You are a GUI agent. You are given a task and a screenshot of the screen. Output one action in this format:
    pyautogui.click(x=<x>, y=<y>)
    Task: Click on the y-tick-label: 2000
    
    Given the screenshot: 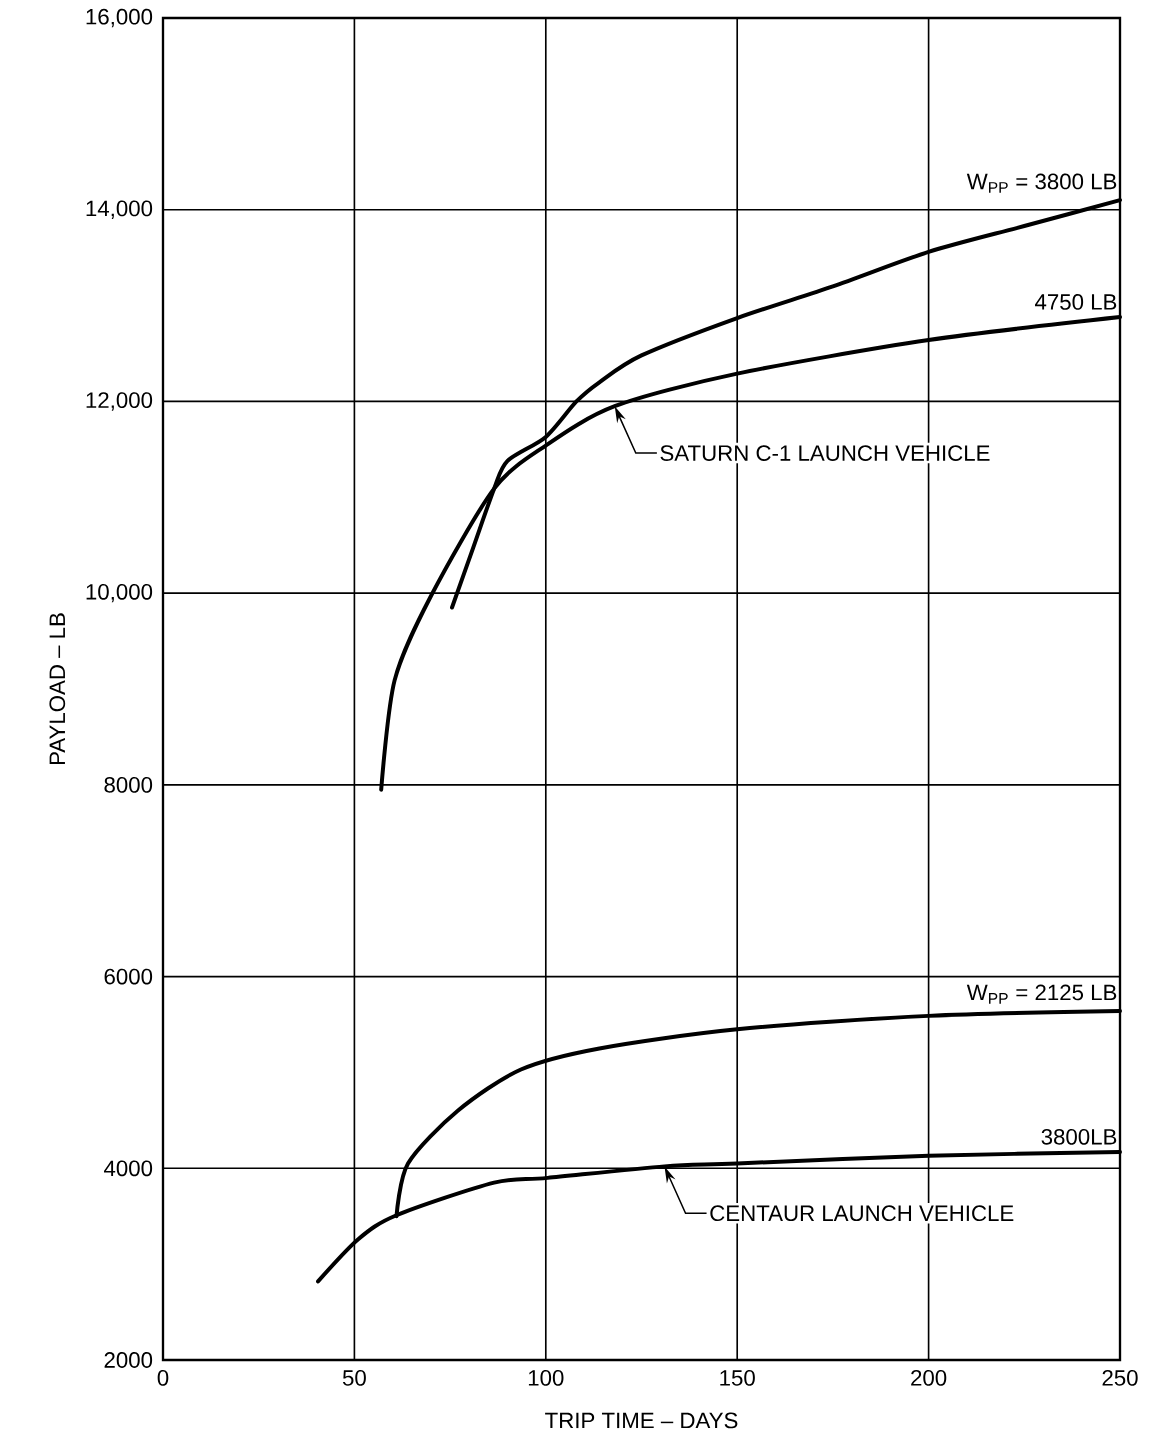 What is the action you would take?
    pyautogui.click(x=128, y=1360)
    